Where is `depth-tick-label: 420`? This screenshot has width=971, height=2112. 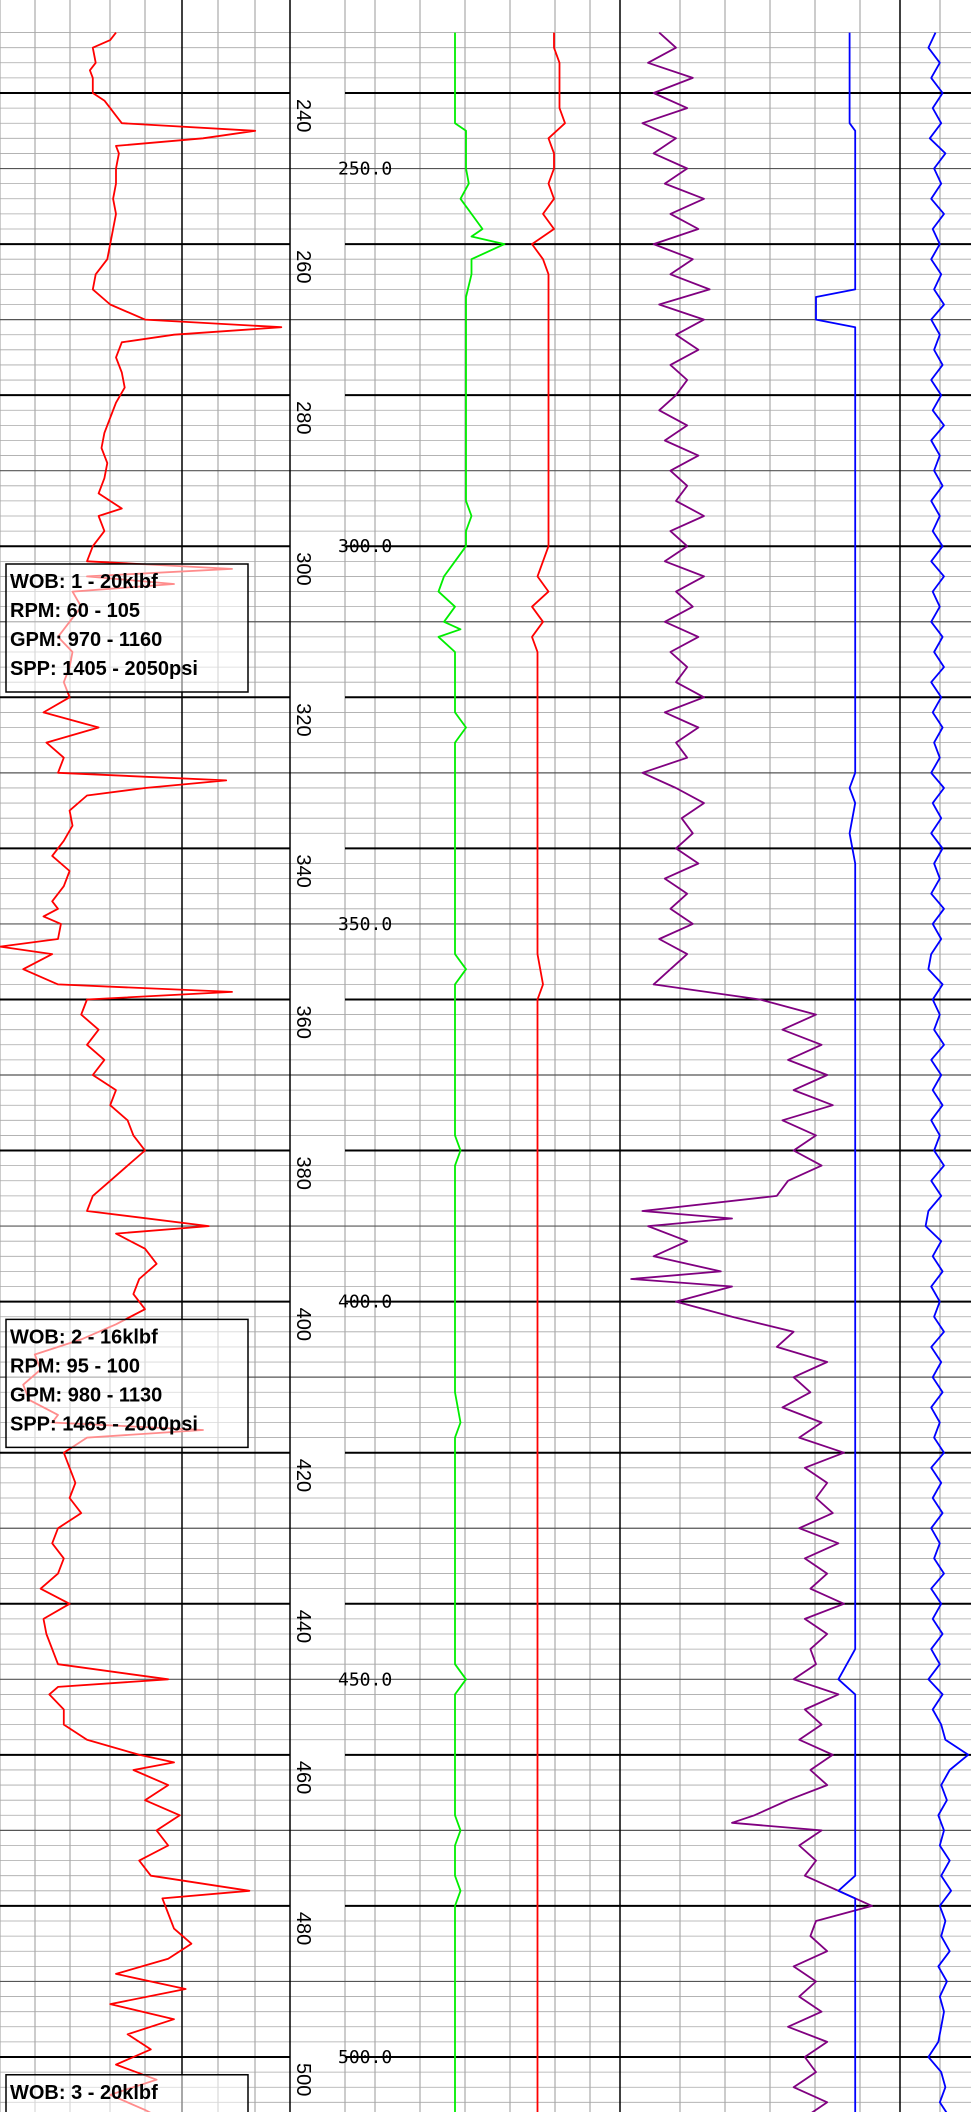
depth-tick-label: 420 is located at coordinates (303, 1475).